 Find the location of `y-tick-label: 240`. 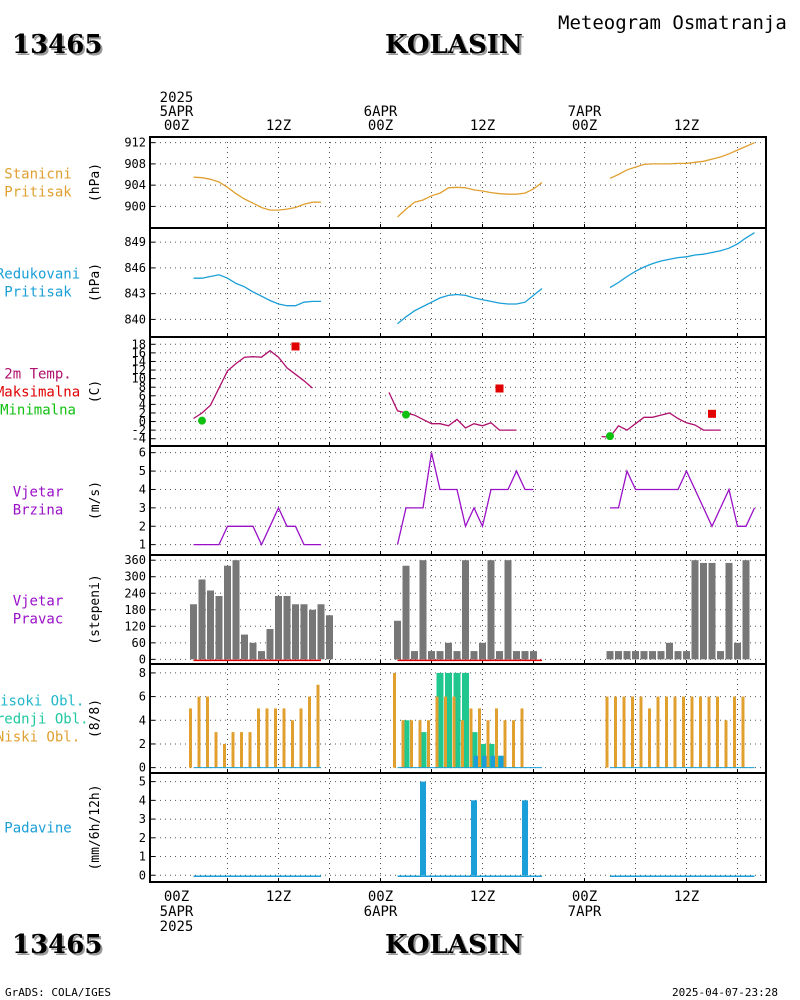

y-tick-label: 240 is located at coordinates (135, 593).